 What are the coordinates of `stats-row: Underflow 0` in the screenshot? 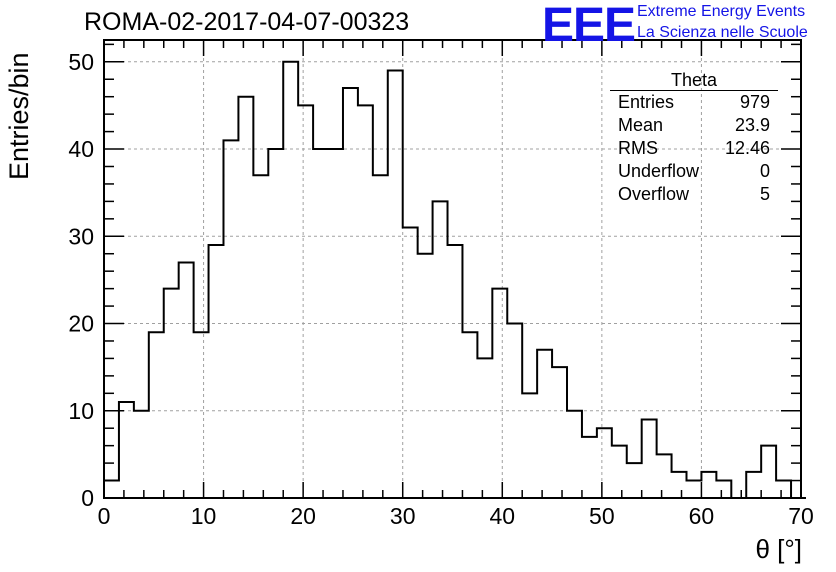 It's located at (694, 171).